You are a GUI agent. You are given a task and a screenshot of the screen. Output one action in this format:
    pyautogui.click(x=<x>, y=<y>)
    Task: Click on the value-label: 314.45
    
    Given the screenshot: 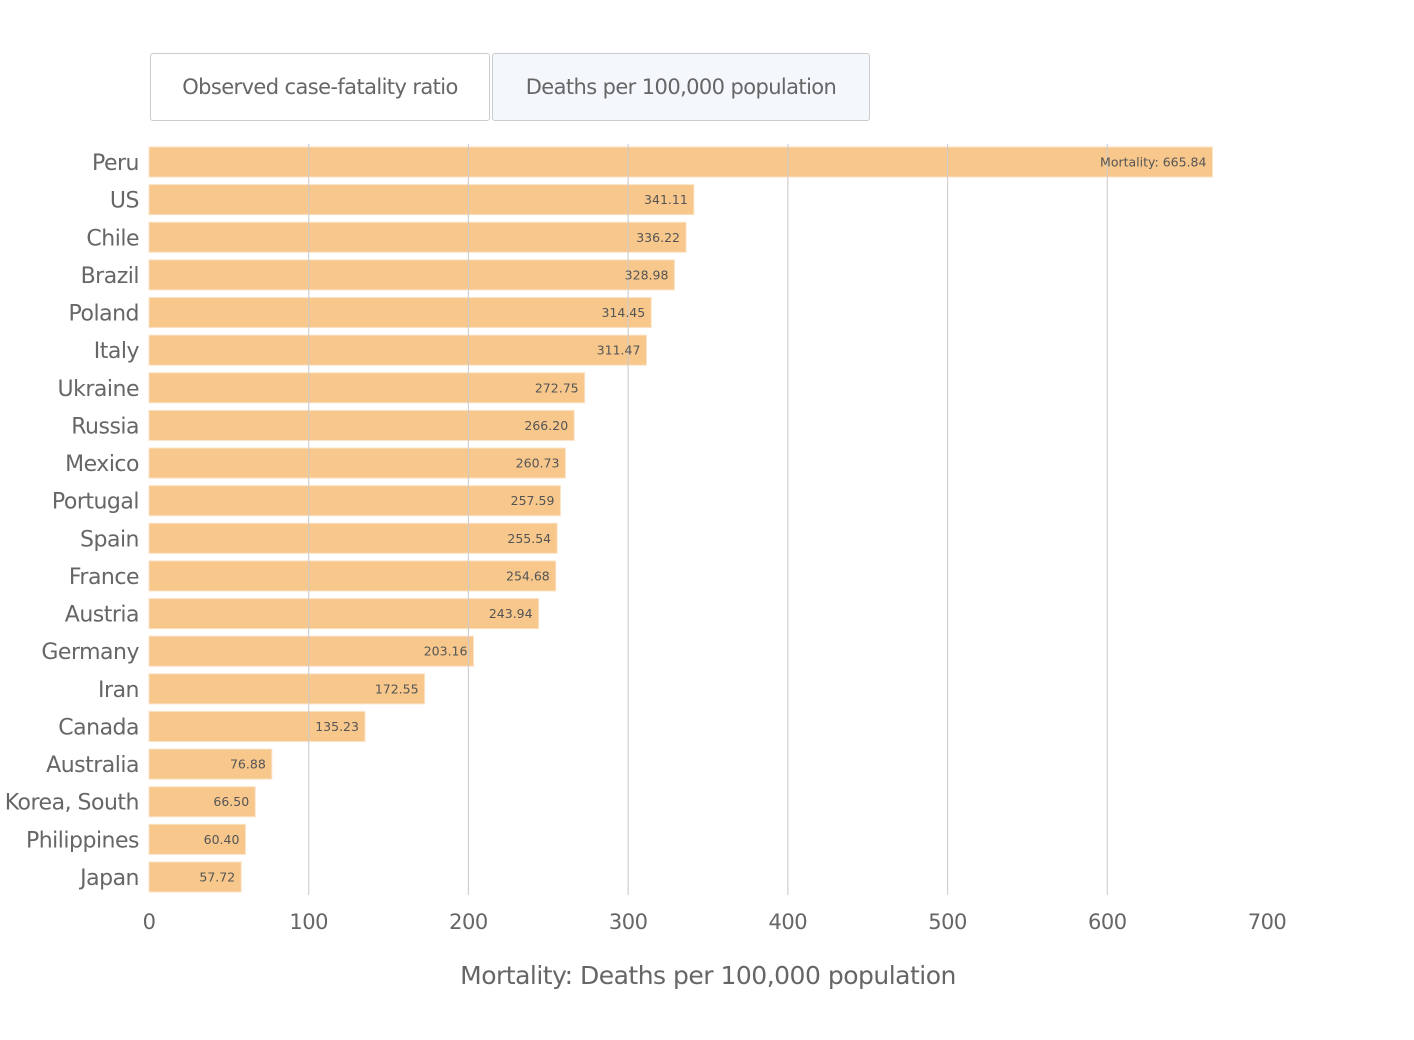 What is the action you would take?
    pyautogui.click(x=623, y=312)
    